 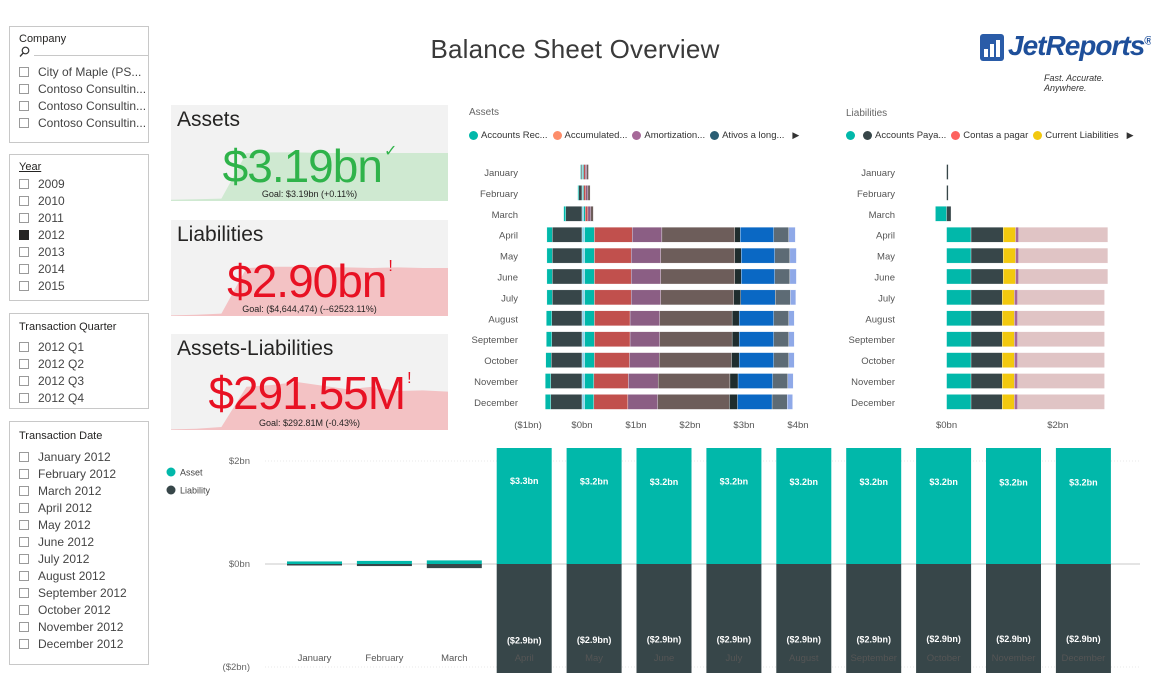 I want to click on kpi-assets-card: Assets $3.19bn ✓ Goal: $3.19bn (+0.11%), so click(x=309, y=153).